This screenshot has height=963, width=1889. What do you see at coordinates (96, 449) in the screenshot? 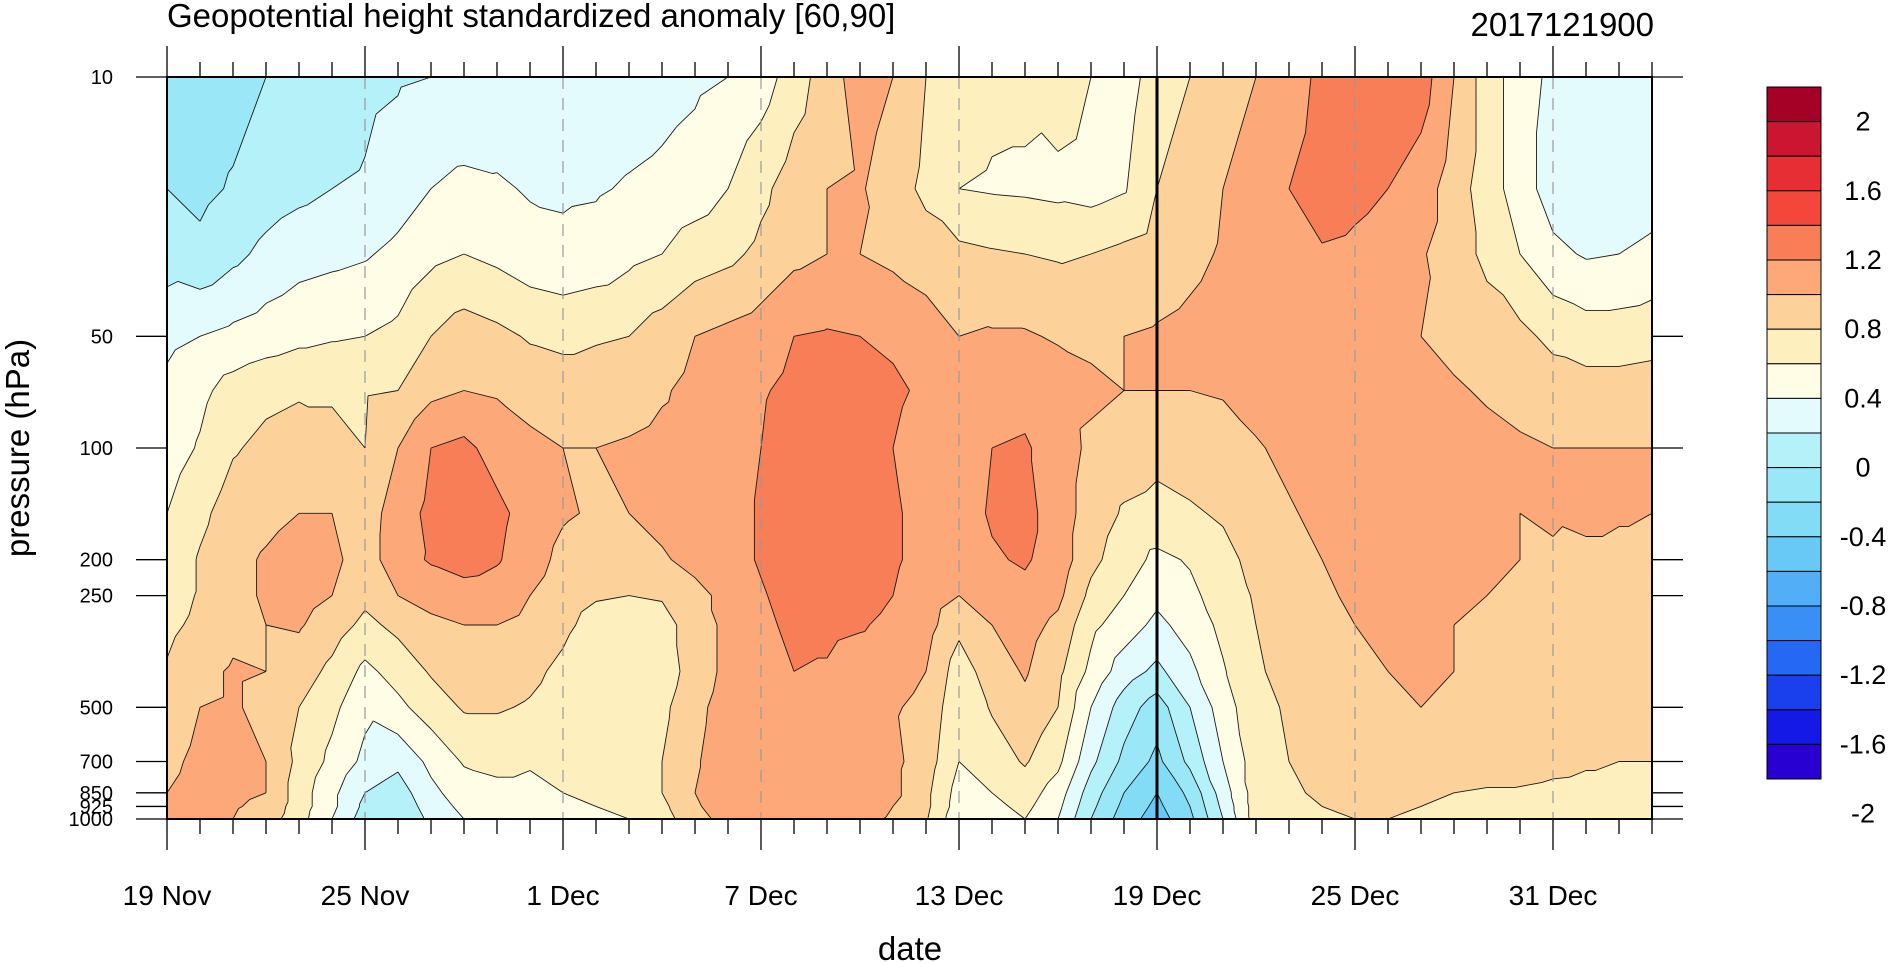
I see `y-tick-label-2: 100` at bounding box center [96, 449].